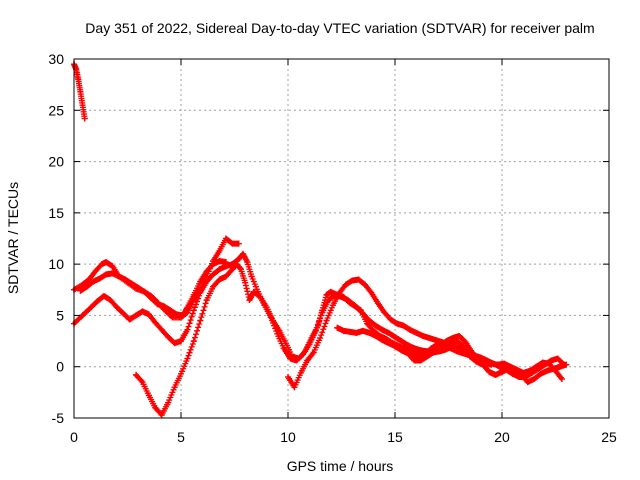 The image size is (640, 480). Describe the element at coordinates (395, 437) in the screenshot. I see `x-tick-label: 15` at that location.